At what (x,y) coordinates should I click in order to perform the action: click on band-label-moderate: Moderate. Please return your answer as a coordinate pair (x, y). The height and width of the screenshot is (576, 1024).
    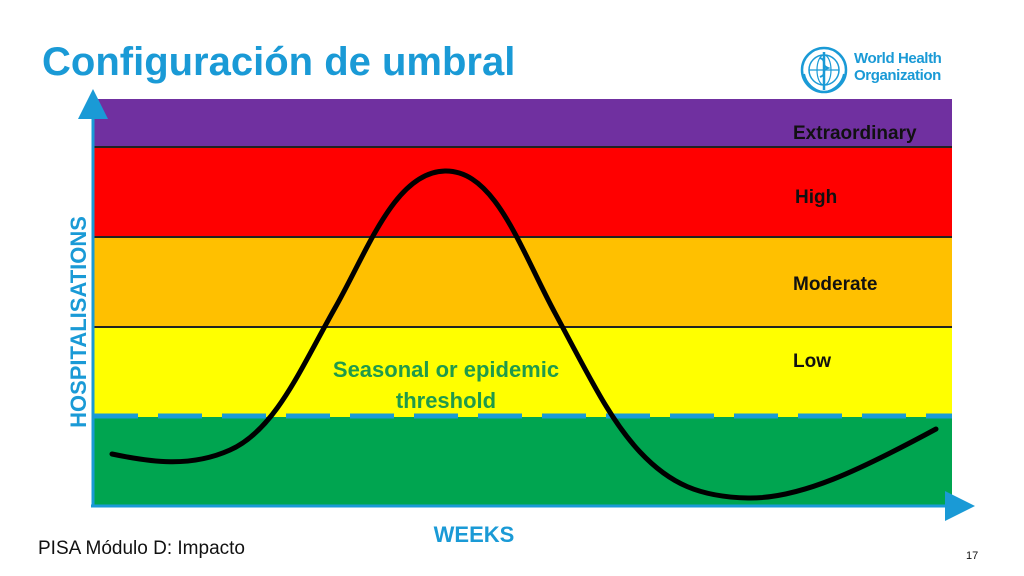
    Looking at the image, I should click on (835, 284).